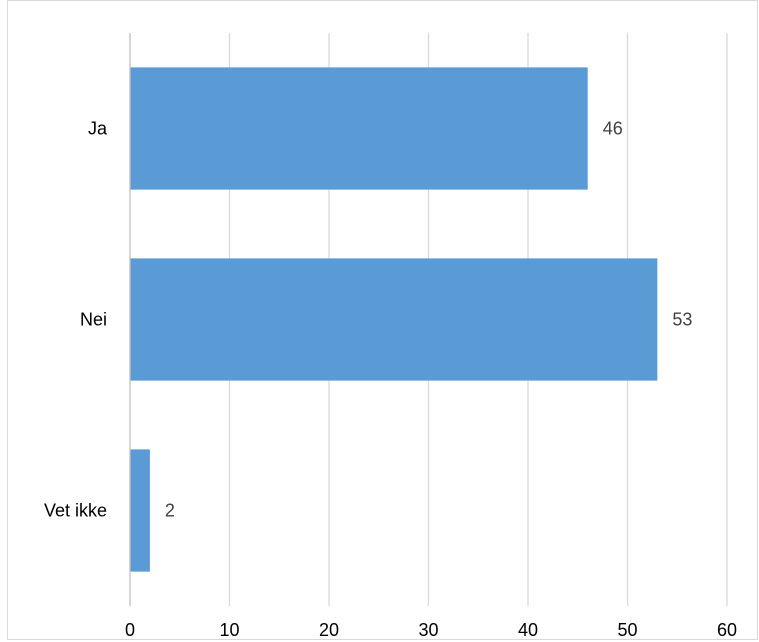 The width and height of the screenshot is (759, 642). What do you see at coordinates (528, 630) in the screenshot?
I see `x-tick-label: 40` at bounding box center [528, 630].